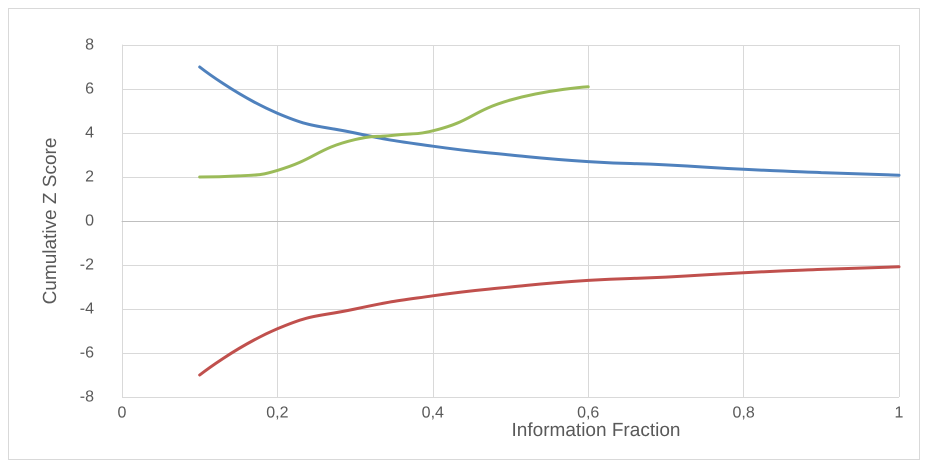 The width and height of the screenshot is (928, 468). What do you see at coordinates (394, 131) in the screenshot?
I see `line-series` at bounding box center [394, 131].